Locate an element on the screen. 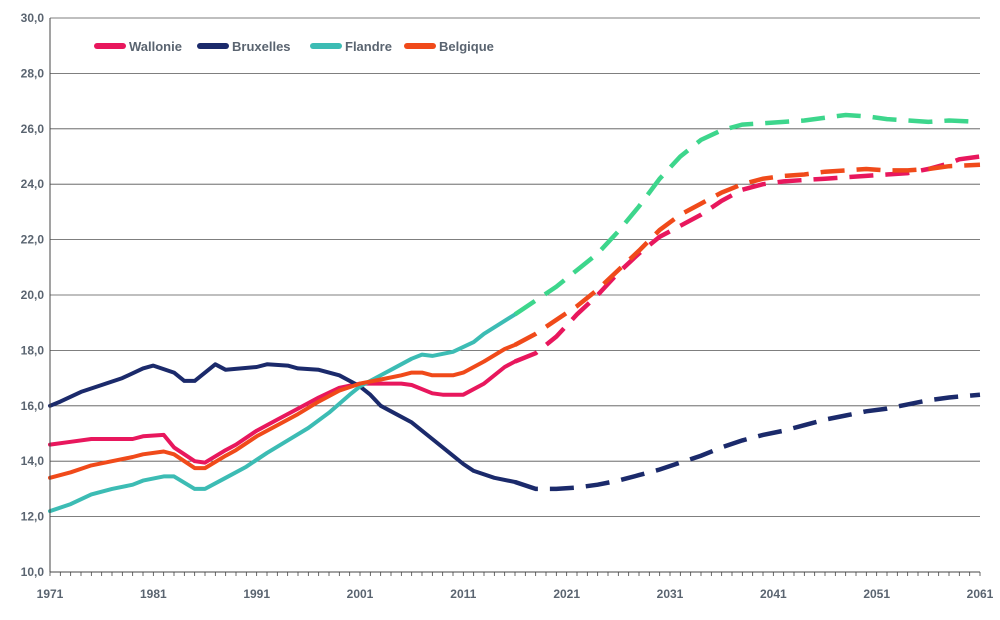  x-tick-label: 2051 is located at coordinates (876, 594).